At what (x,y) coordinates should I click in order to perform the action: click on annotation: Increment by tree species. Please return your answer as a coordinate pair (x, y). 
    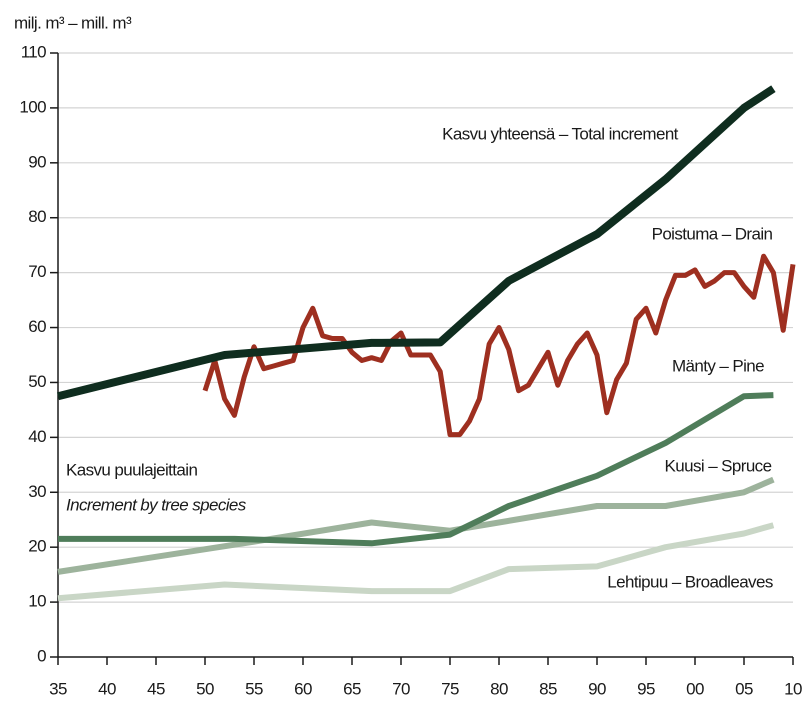
    Looking at the image, I should click on (156, 504).